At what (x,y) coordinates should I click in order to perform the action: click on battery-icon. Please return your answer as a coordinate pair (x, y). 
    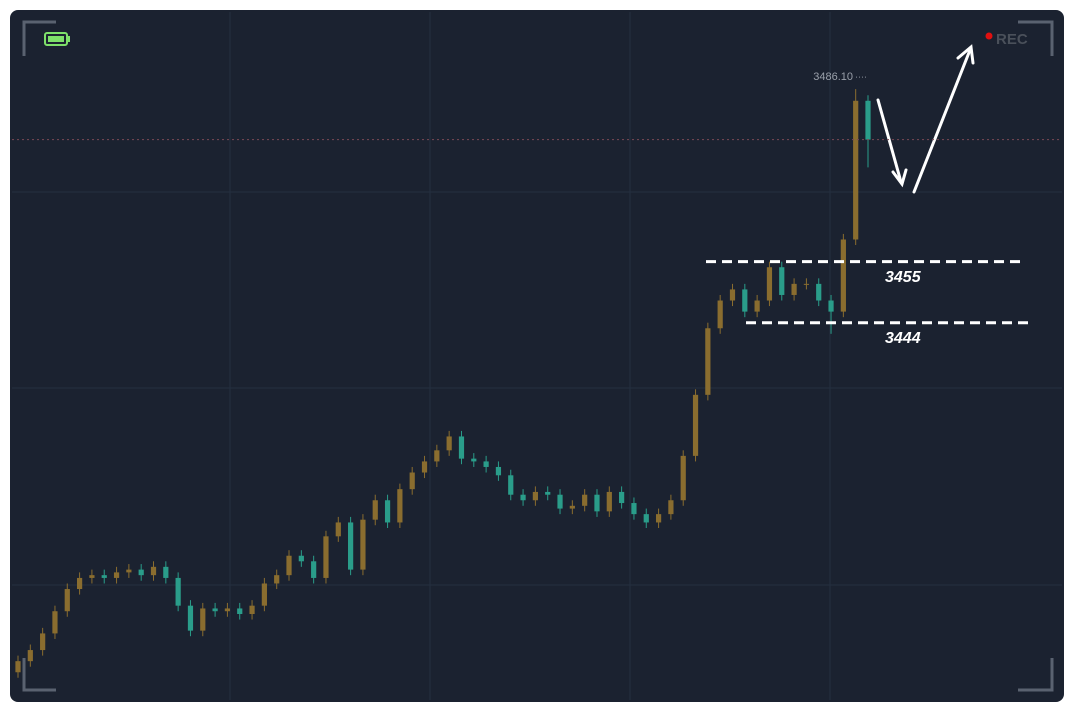
    Looking at the image, I should click on (57, 39).